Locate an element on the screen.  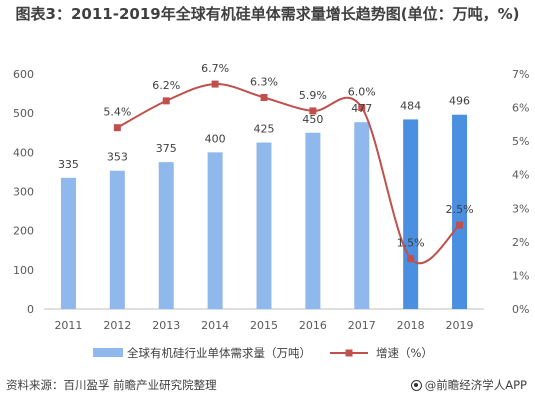
brand-attribution: @前瞻经济学人APP is located at coordinates (468, 385).